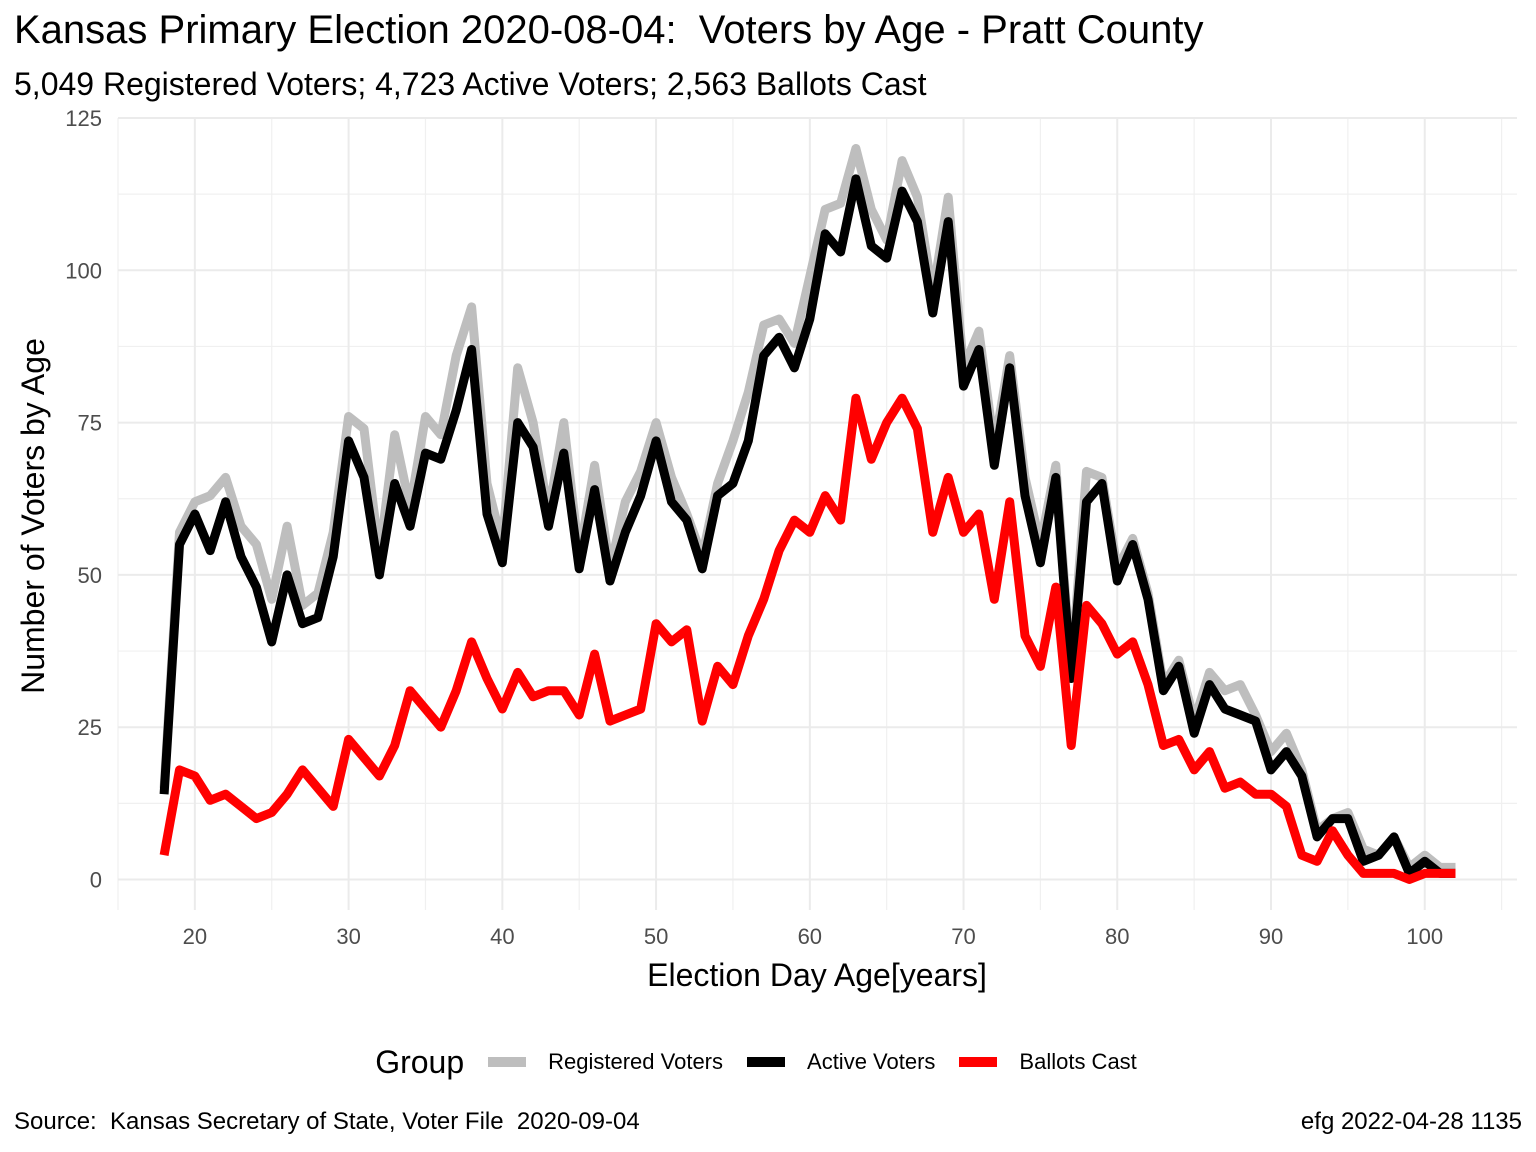 The height and width of the screenshot is (1152, 1536). What do you see at coordinates (871, 1061) in the screenshot?
I see `legend-label-active-voters: Active Voters` at bounding box center [871, 1061].